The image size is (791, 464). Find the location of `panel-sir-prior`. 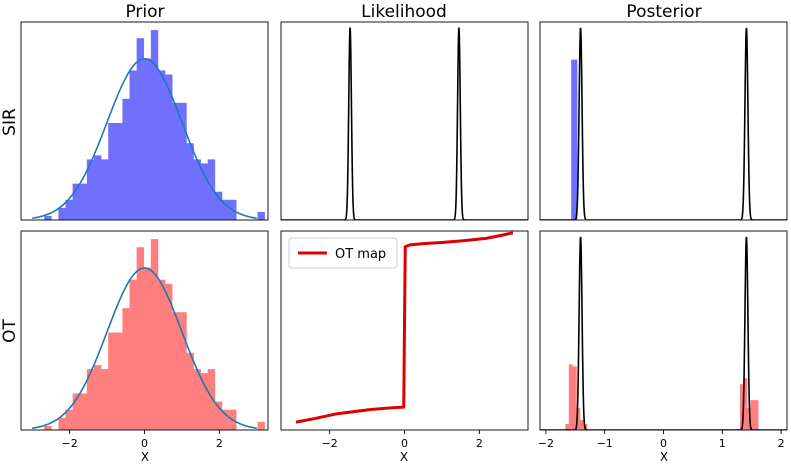

panel-sir-prior is located at coordinates (144, 121).